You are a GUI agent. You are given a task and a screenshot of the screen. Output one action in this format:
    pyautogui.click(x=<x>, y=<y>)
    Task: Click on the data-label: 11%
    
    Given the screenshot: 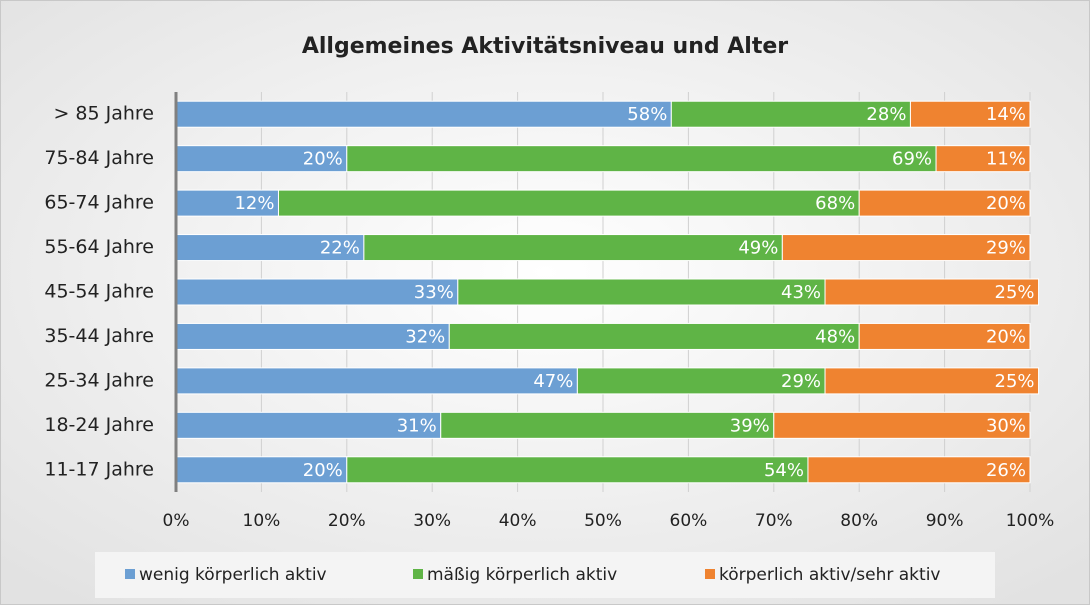 What is the action you would take?
    pyautogui.click(x=1006, y=159)
    